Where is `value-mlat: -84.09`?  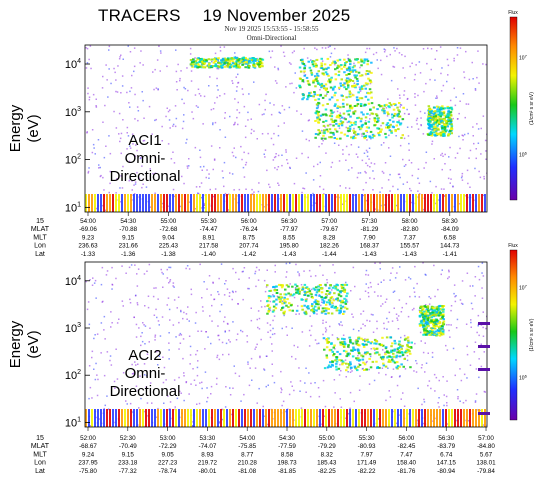
value-mlat: -84.09 is located at coordinates (450, 229).